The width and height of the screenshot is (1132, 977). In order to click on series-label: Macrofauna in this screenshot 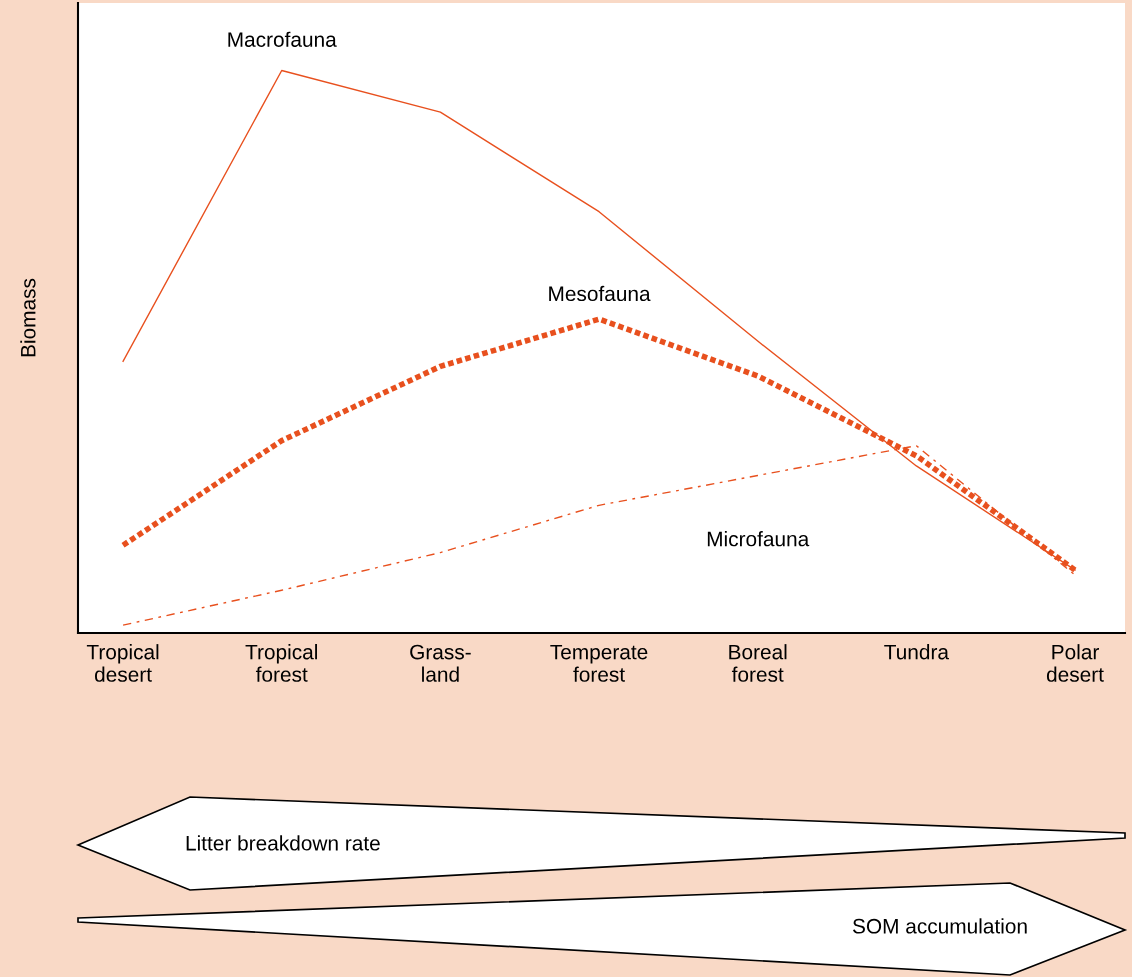, I will do `click(282, 39)`.